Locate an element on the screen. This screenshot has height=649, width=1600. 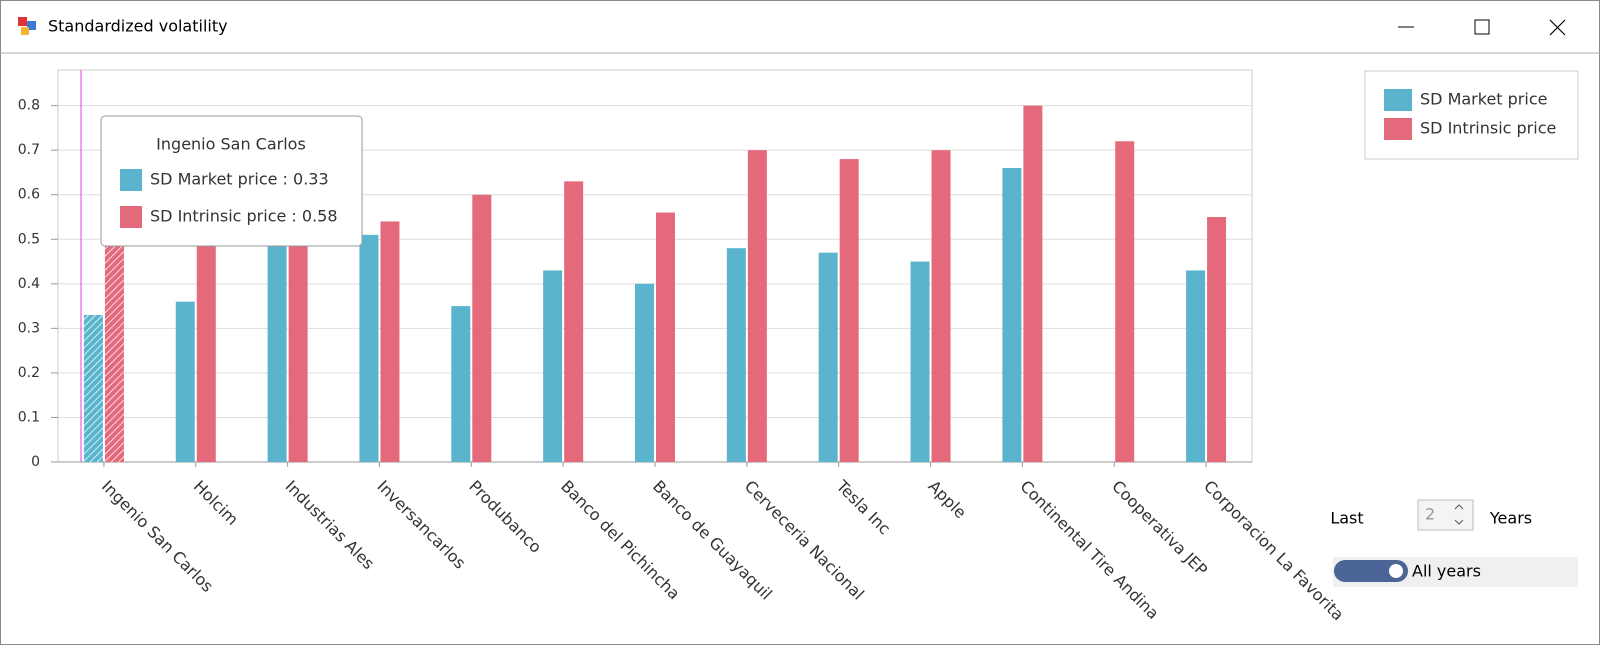
maximize-button is located at coordinates (1482, 27).